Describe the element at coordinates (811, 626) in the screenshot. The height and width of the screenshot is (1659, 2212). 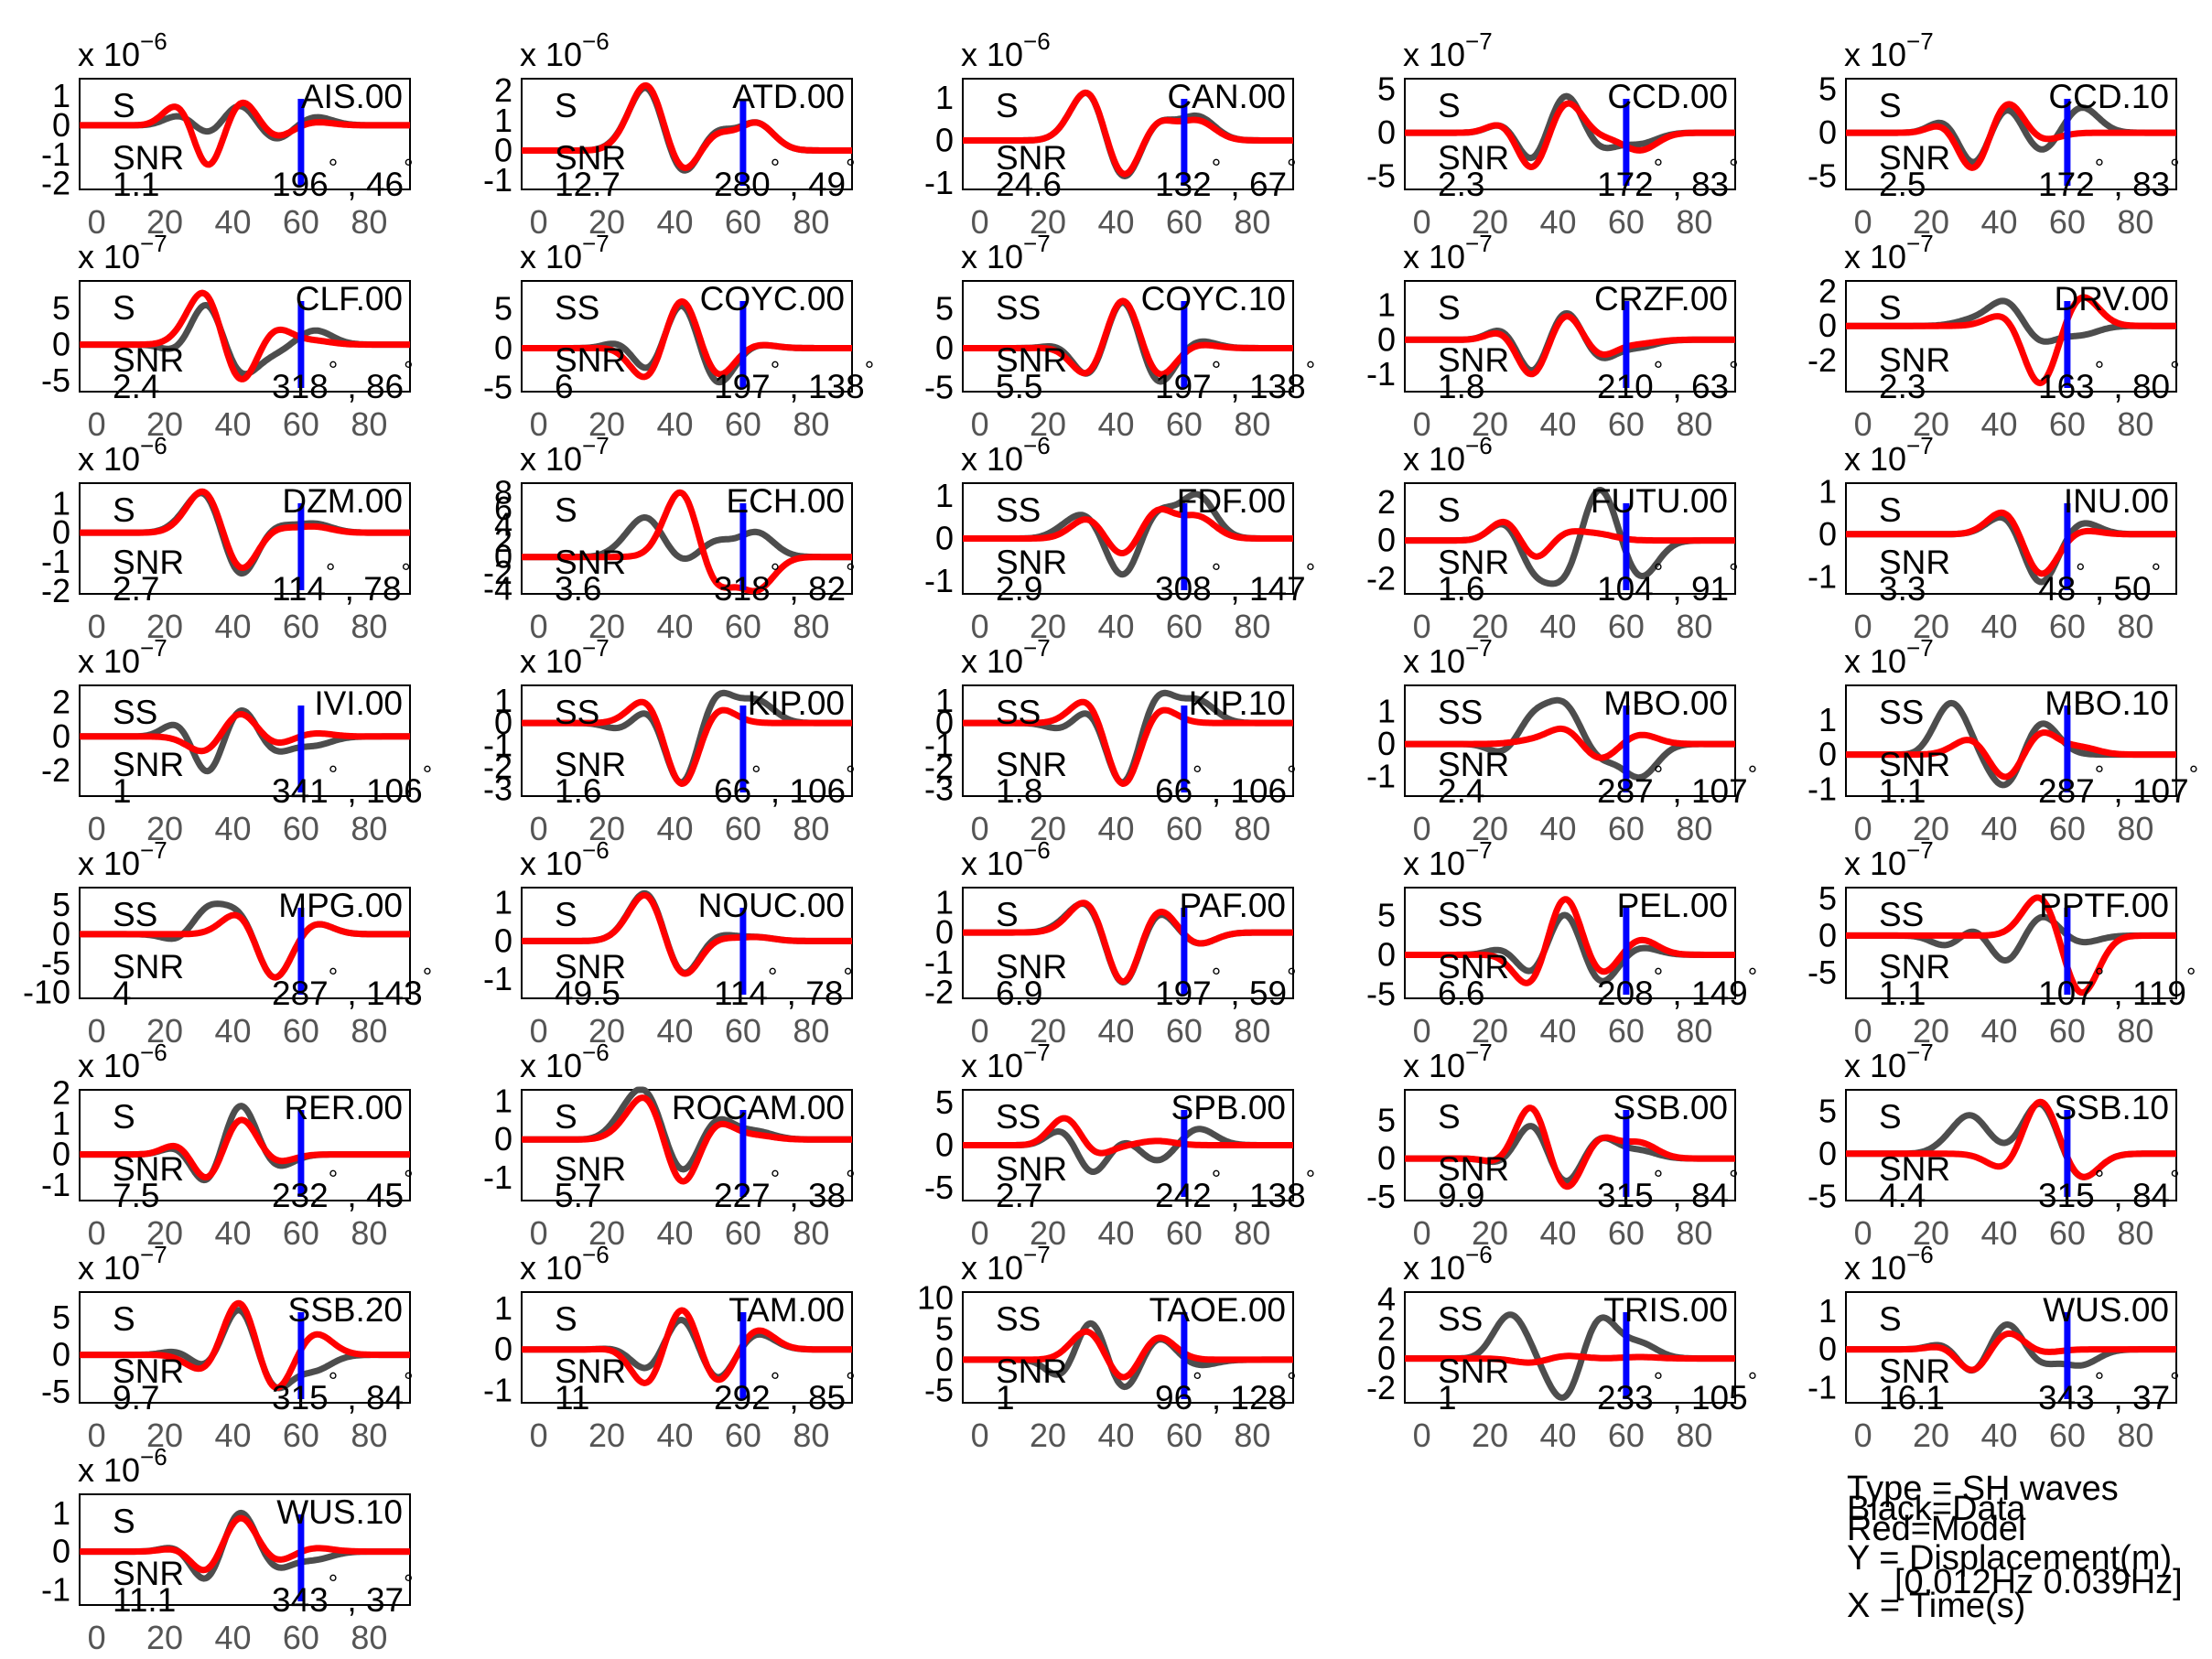
I see `x-tick-label-ech-00: 80` at that location.